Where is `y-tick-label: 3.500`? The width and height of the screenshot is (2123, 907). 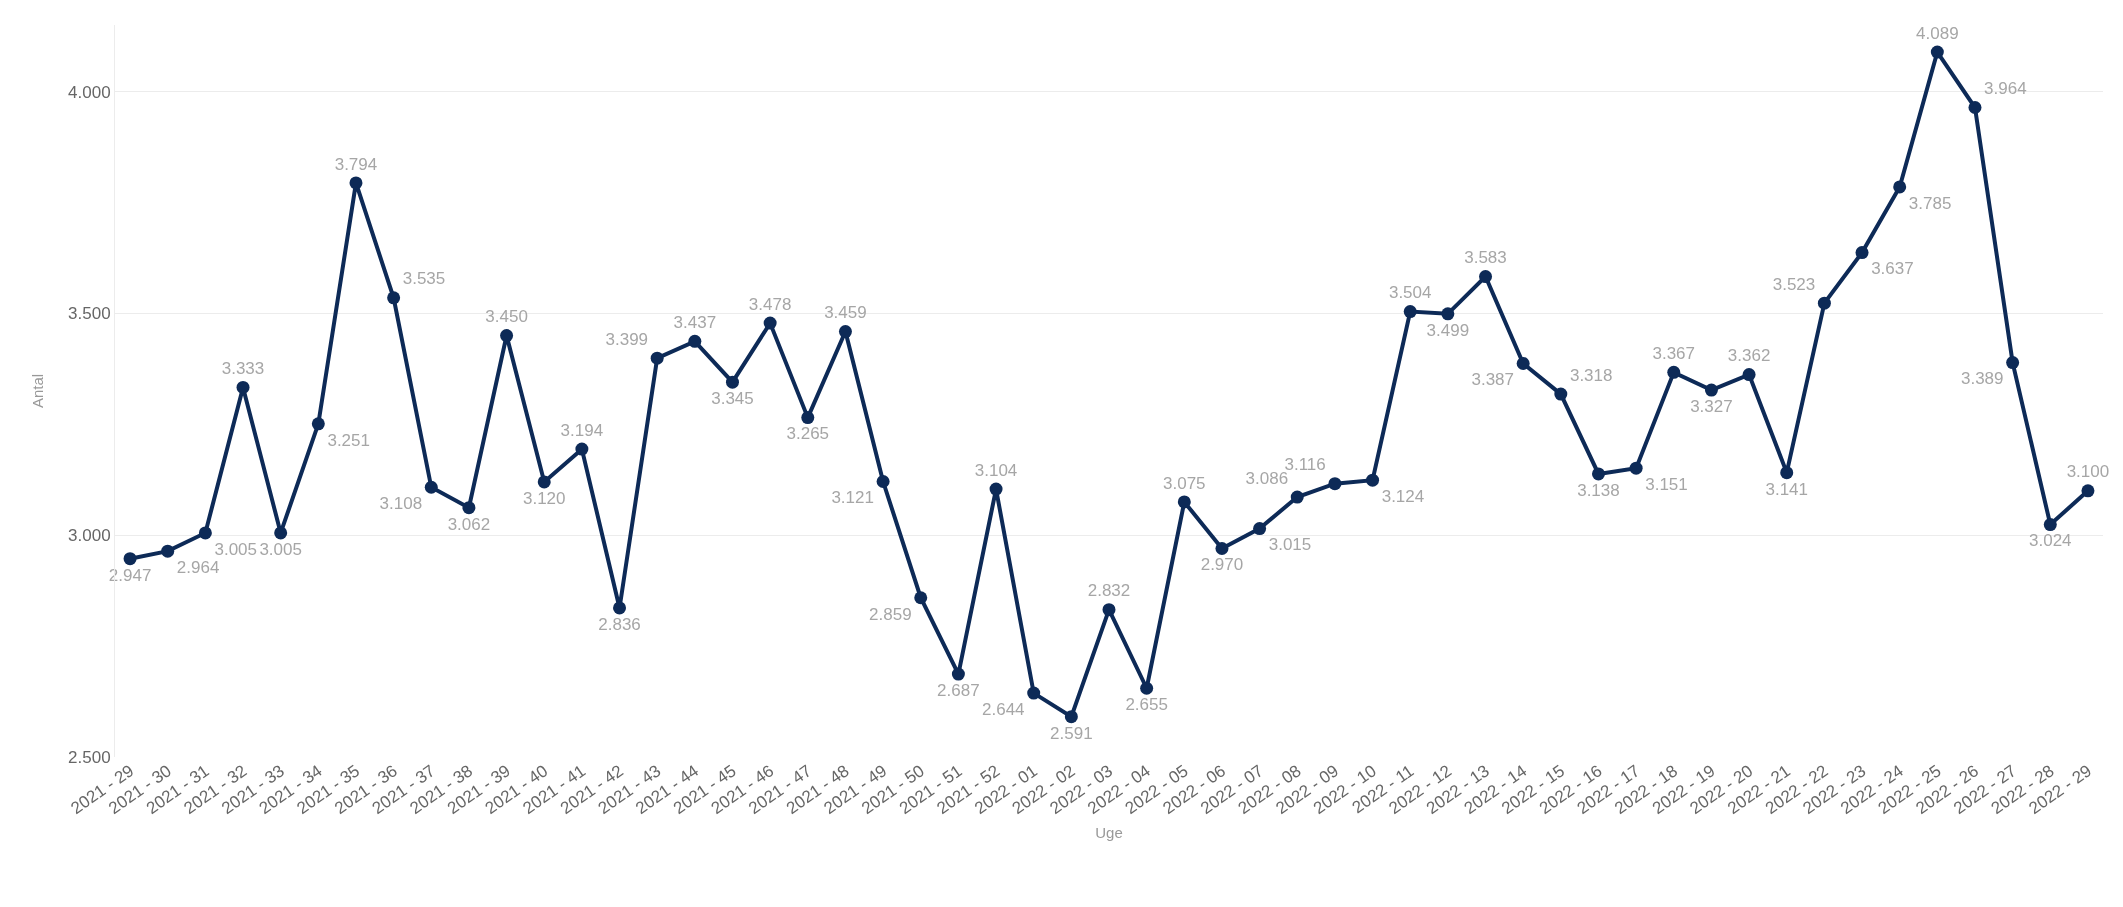 y-tick-label: 3.500 is located at coordinates (89, 314).